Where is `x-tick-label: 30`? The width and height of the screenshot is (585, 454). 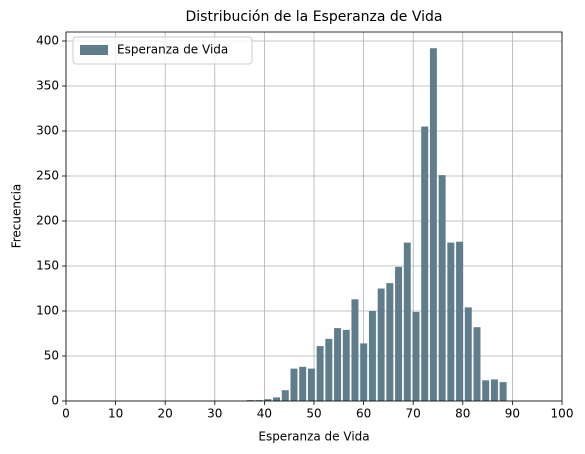 x-tick-label: 30 is located at coordinates (214, 414).